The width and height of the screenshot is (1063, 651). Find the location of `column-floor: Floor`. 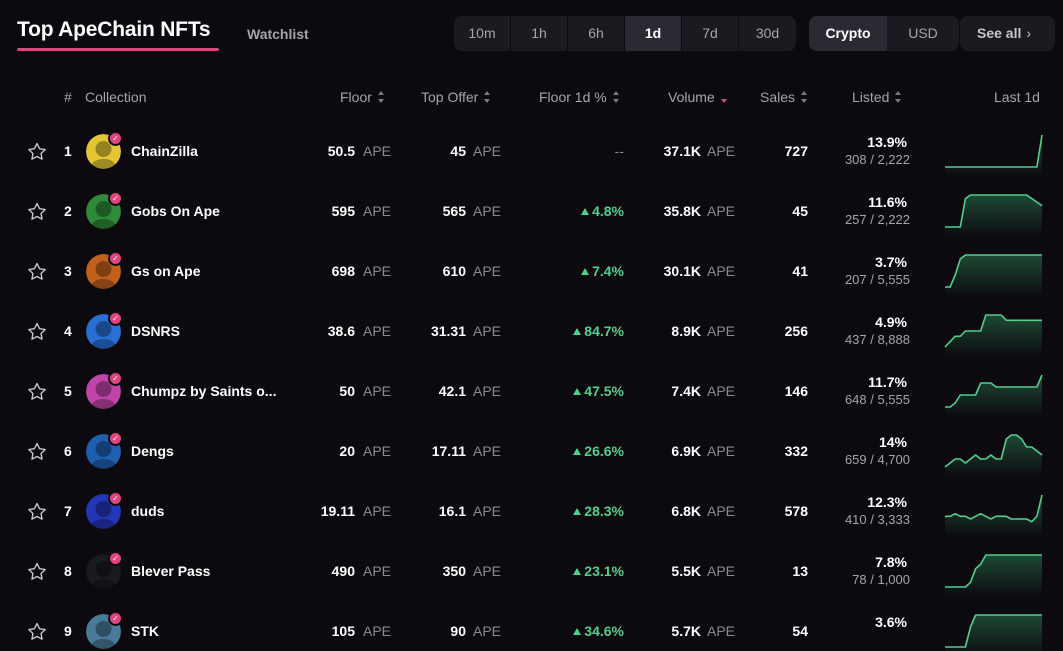

column-floor: Floor is located at coordinates (362, 97).